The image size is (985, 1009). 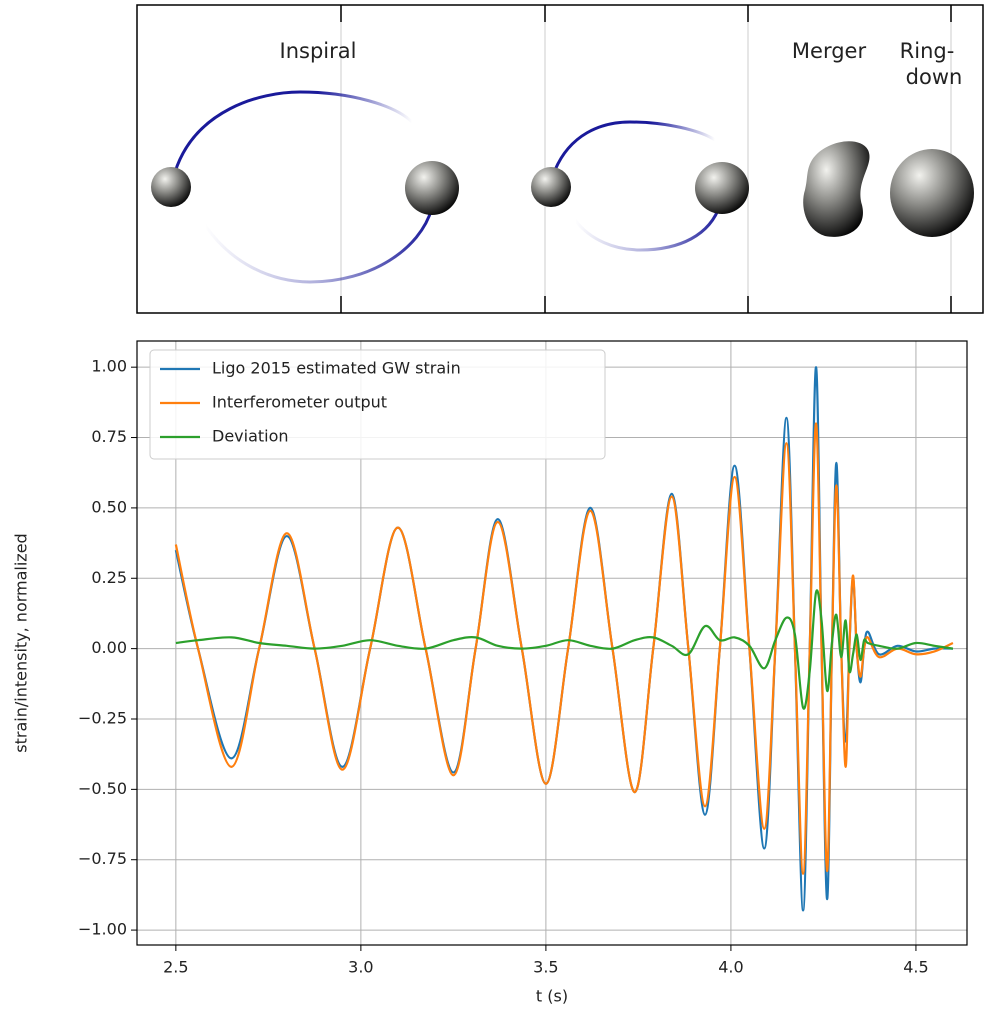 What do you see at coordinates (915, 967) in the screenshot?
I see `x-tick-label: 4.5` at bounding box center [915, 967].